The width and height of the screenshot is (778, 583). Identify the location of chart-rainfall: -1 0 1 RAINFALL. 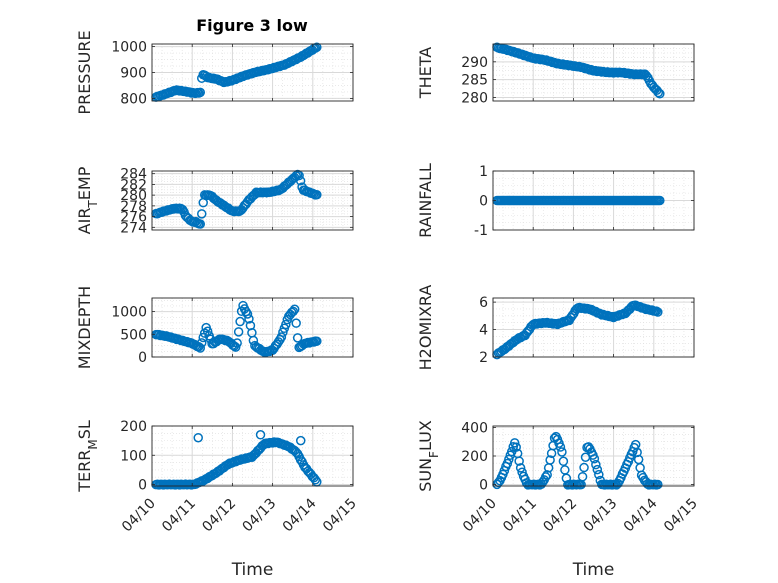
(555, 201).